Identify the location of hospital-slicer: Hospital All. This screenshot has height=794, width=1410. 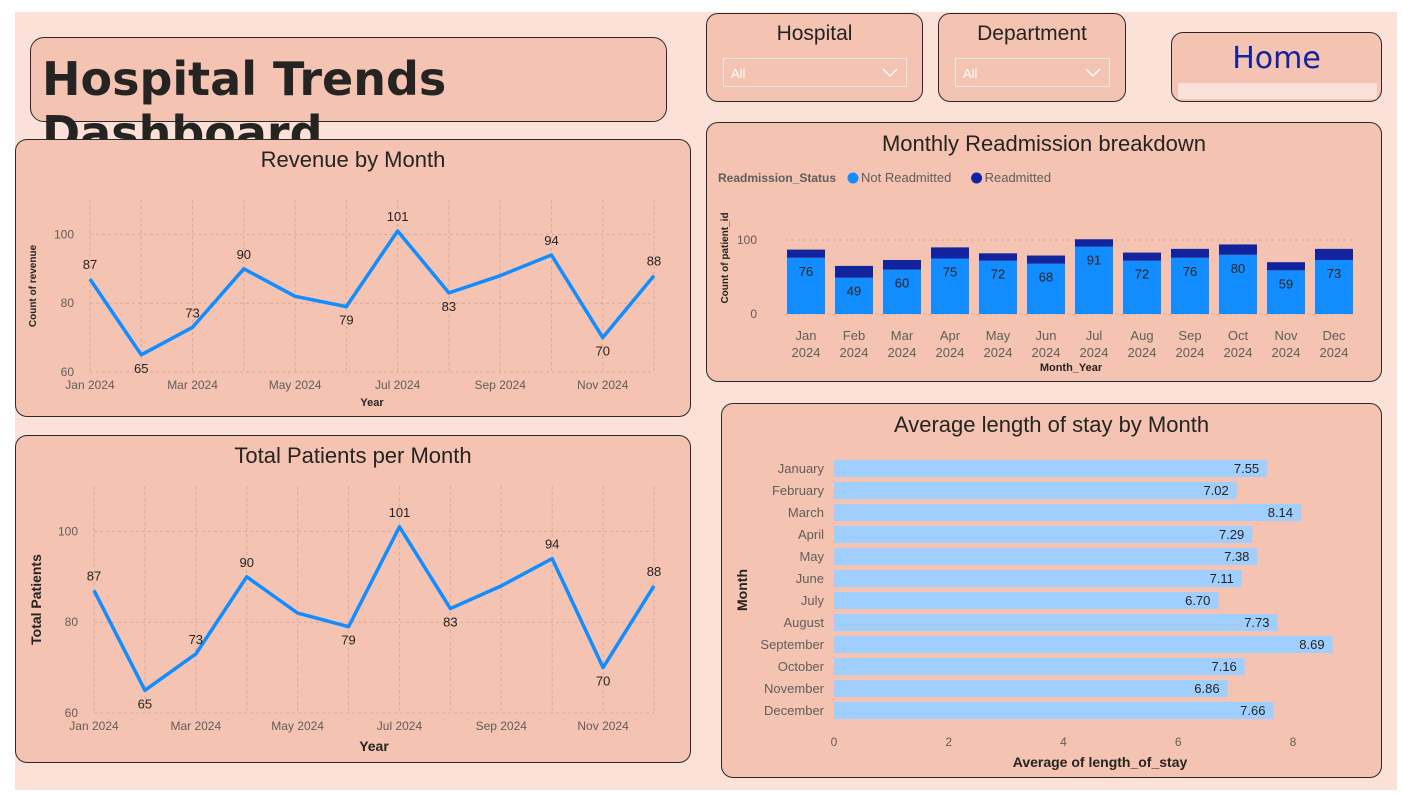
(814, 57).